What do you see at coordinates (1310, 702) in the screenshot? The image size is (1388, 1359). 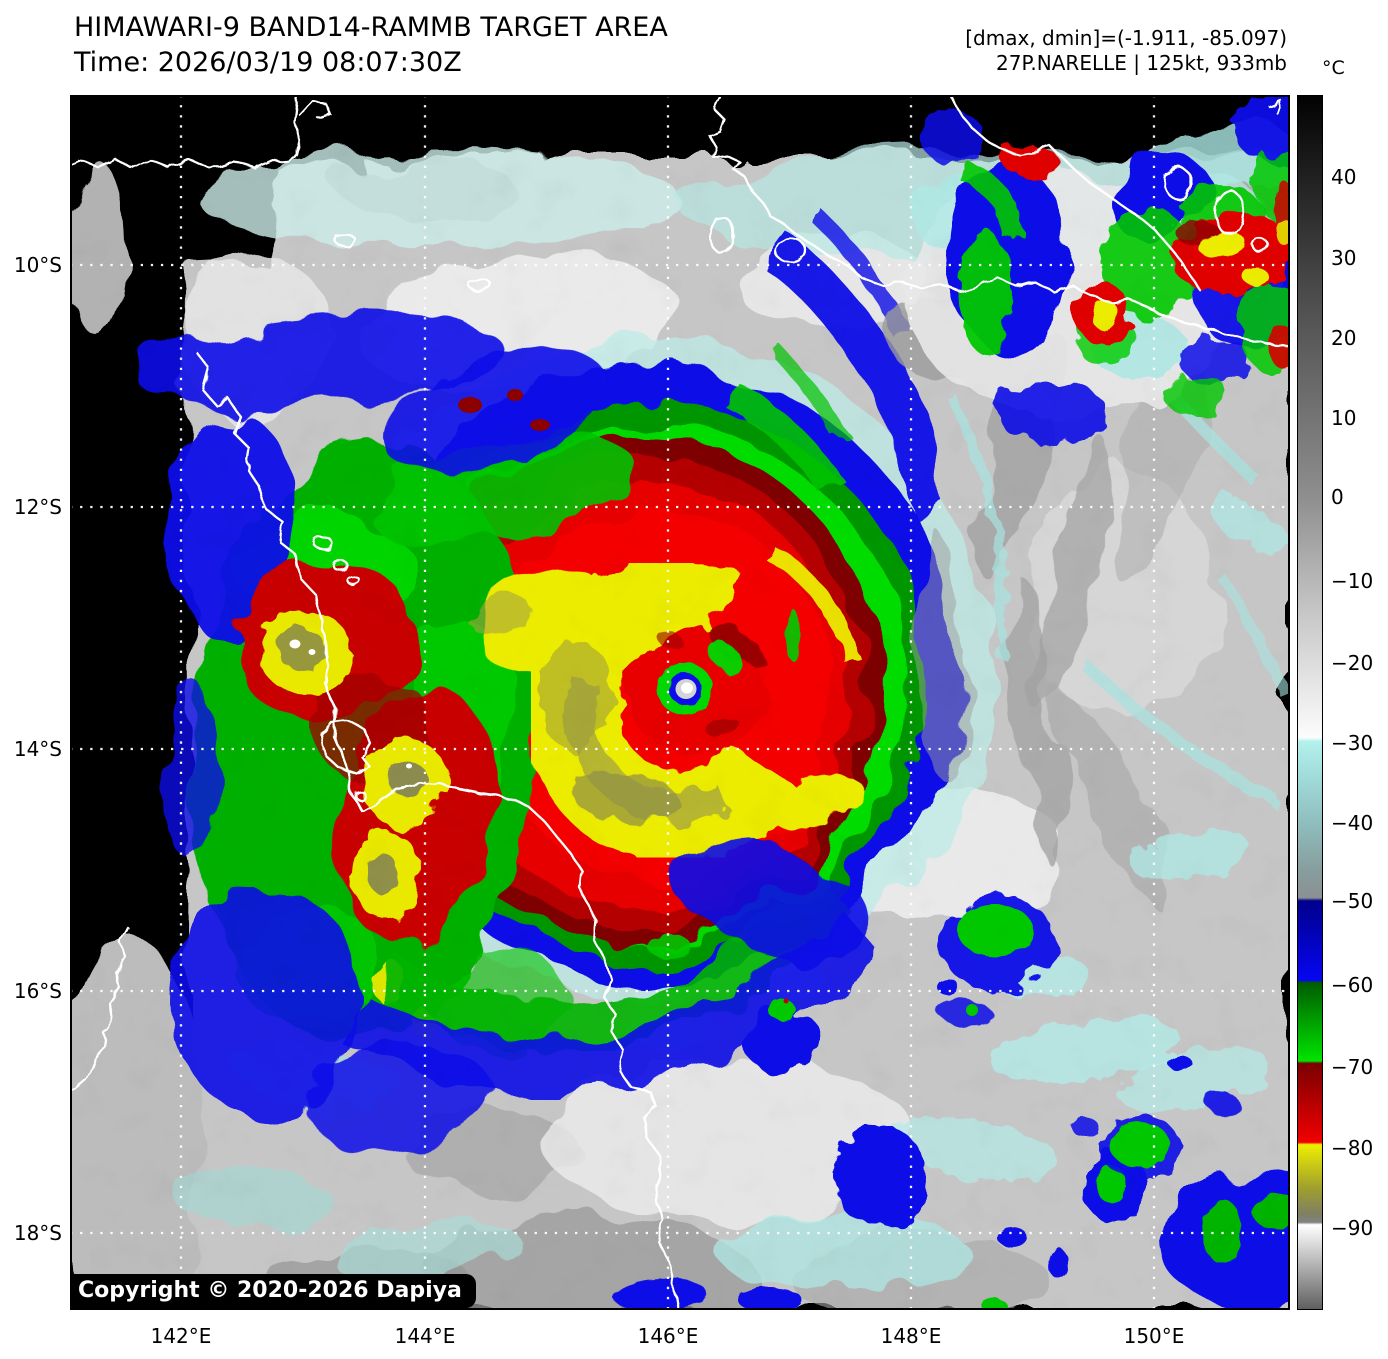 I see `colorbar` at bounding box center [1310, 702].